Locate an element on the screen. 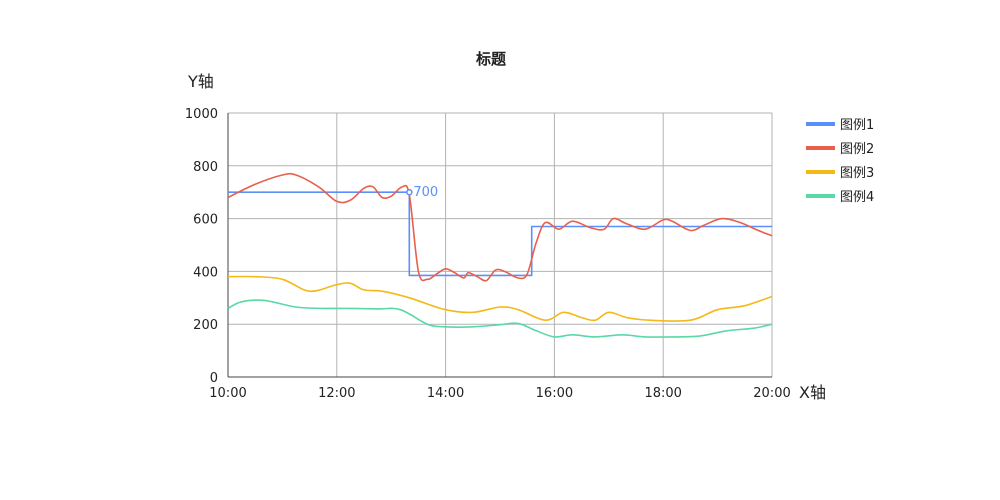  y-tick-label: 1000 is located at coordinates (201, 114).